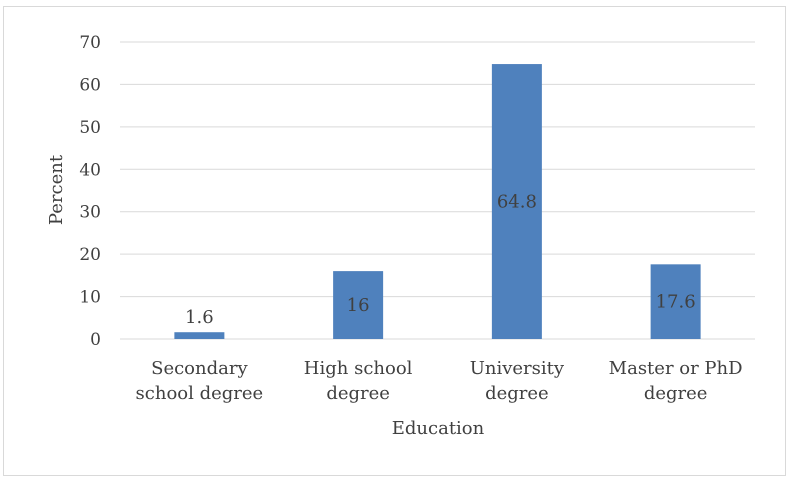 This screenshot has width=792, height=483. I want to click on y-tick-label: 20, so click(90, 255).